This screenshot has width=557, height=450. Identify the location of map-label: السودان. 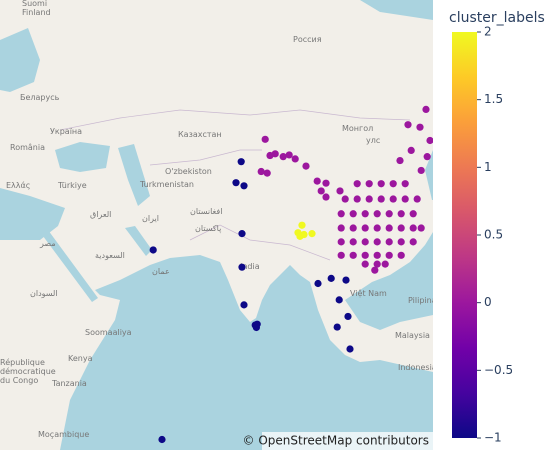
(44, 293).